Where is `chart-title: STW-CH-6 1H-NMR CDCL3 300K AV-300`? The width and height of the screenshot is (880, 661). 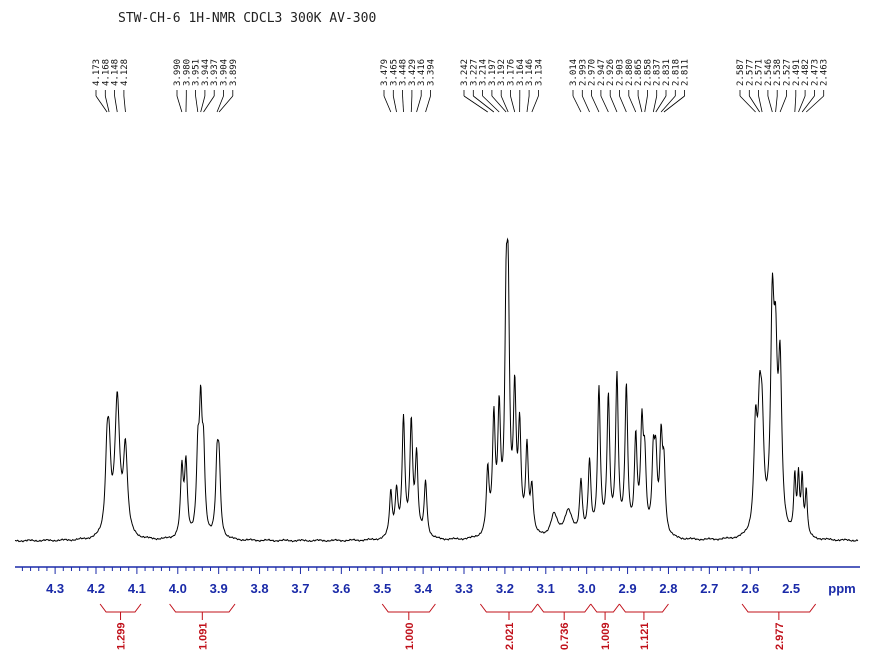
chart-title: STW-CH-6 1H-NMR CDCL3 300K AV-300 is located at coordinates (247, 18).